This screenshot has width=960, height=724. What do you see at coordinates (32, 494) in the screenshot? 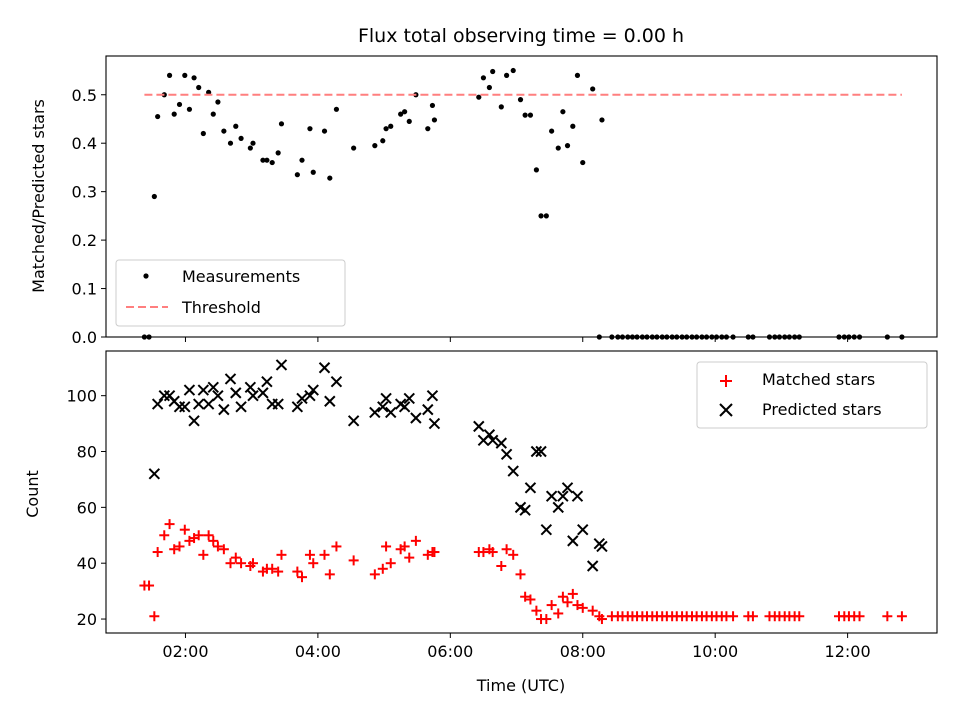
I see `count-y-axis-label: Count` at bounding box center [32, 494].